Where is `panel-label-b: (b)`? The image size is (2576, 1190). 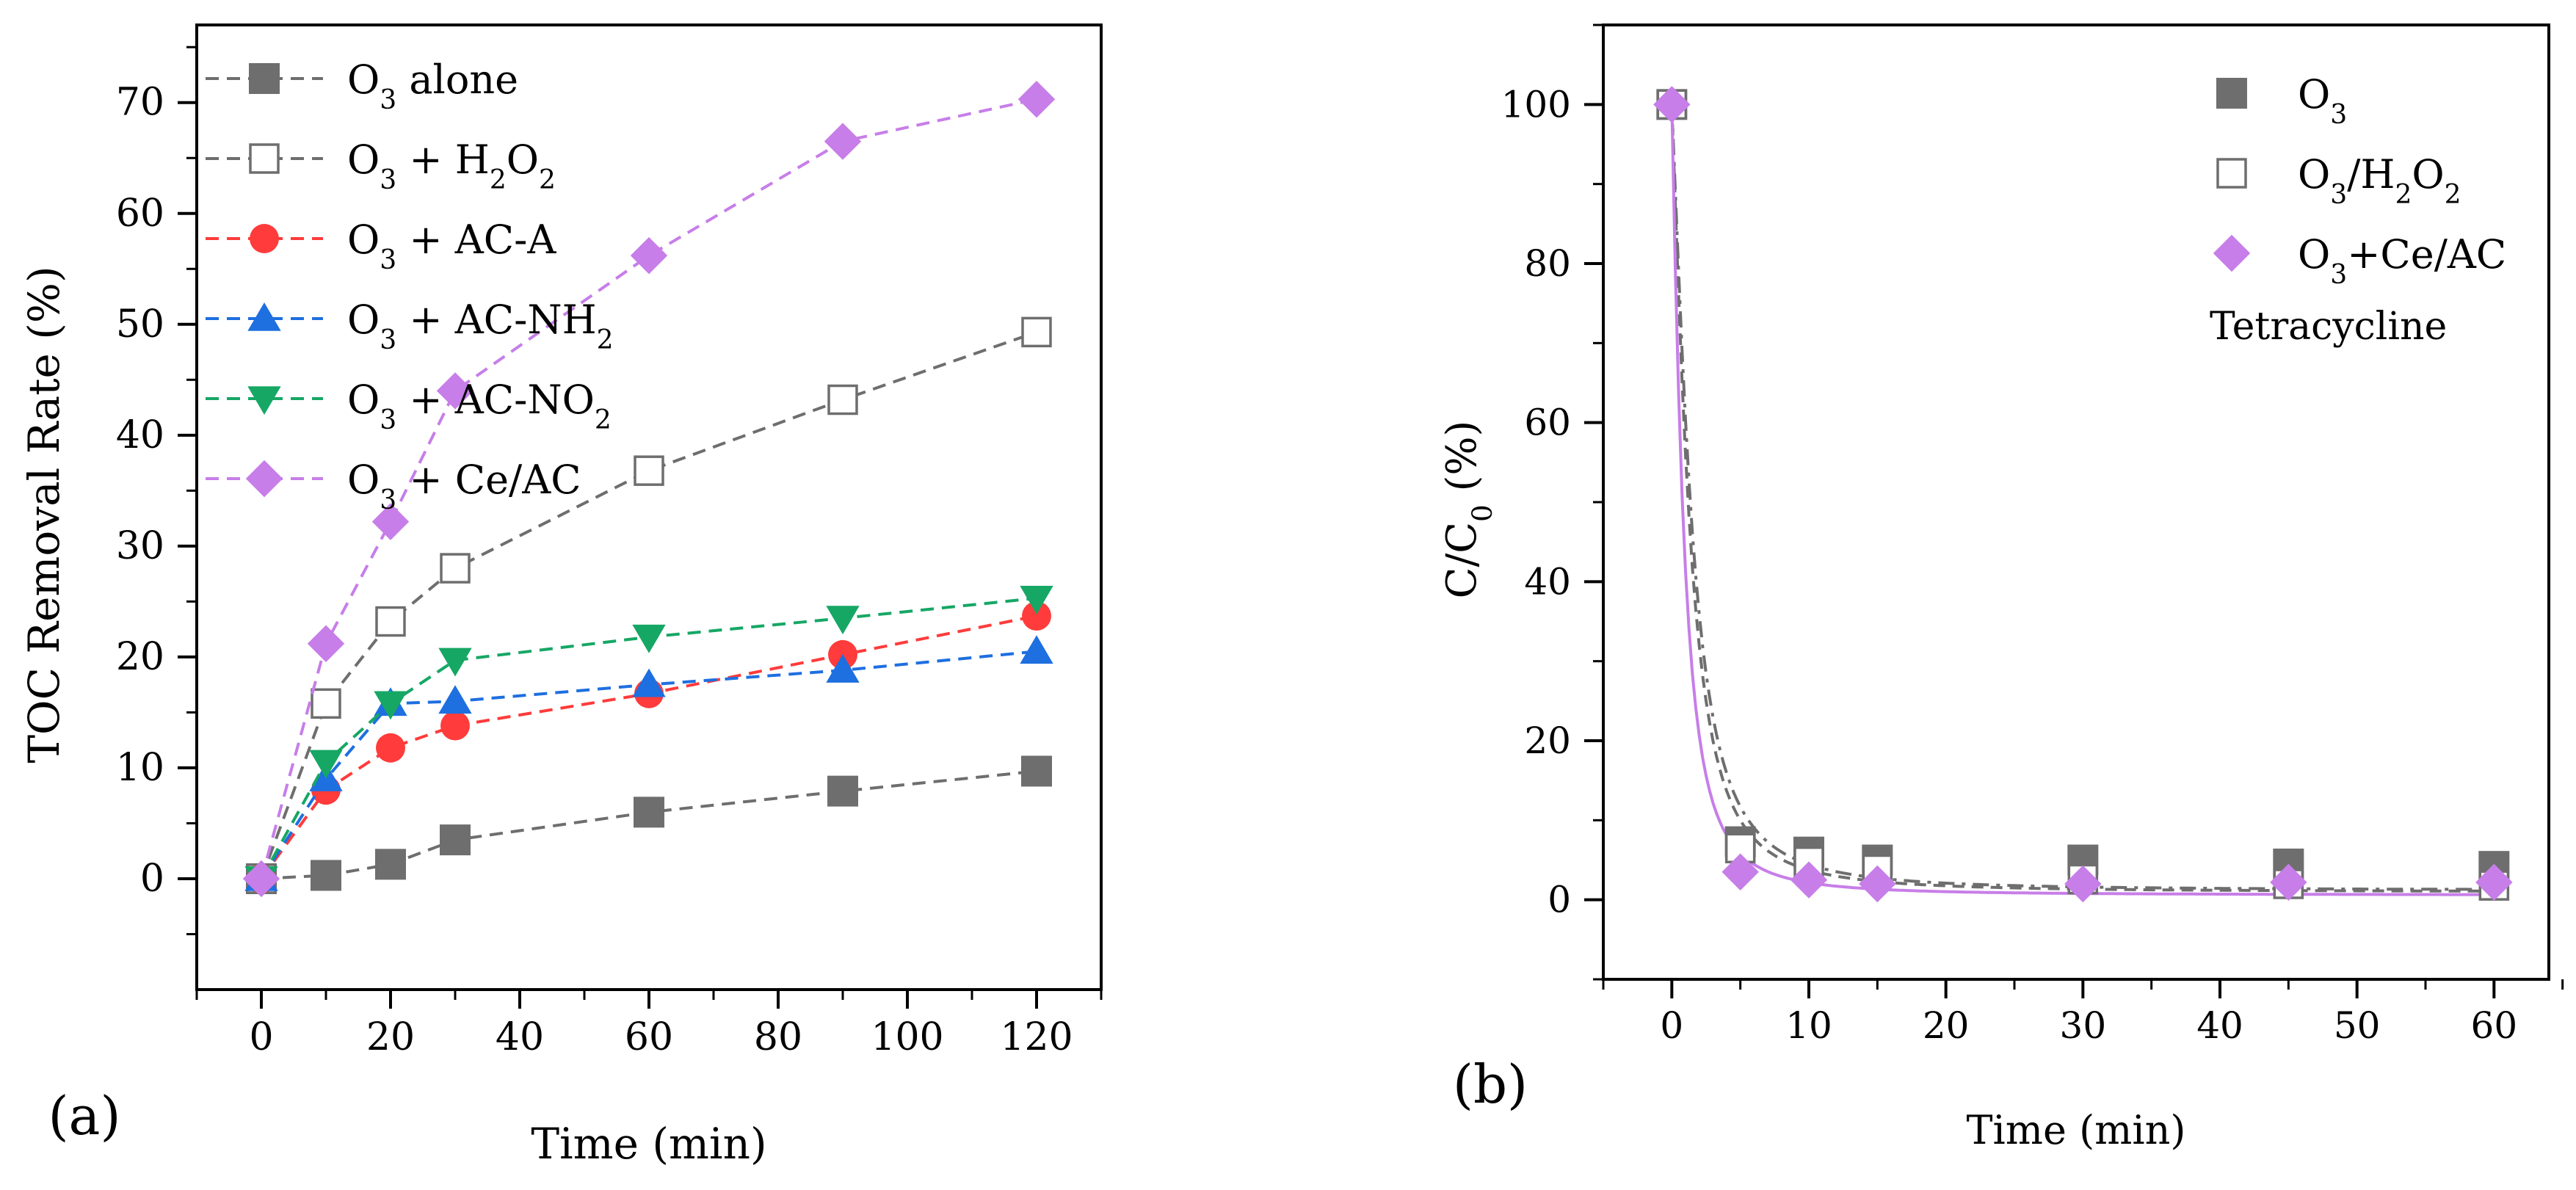
panel-label-b: (b) is located at coordinates (1490, 1084).